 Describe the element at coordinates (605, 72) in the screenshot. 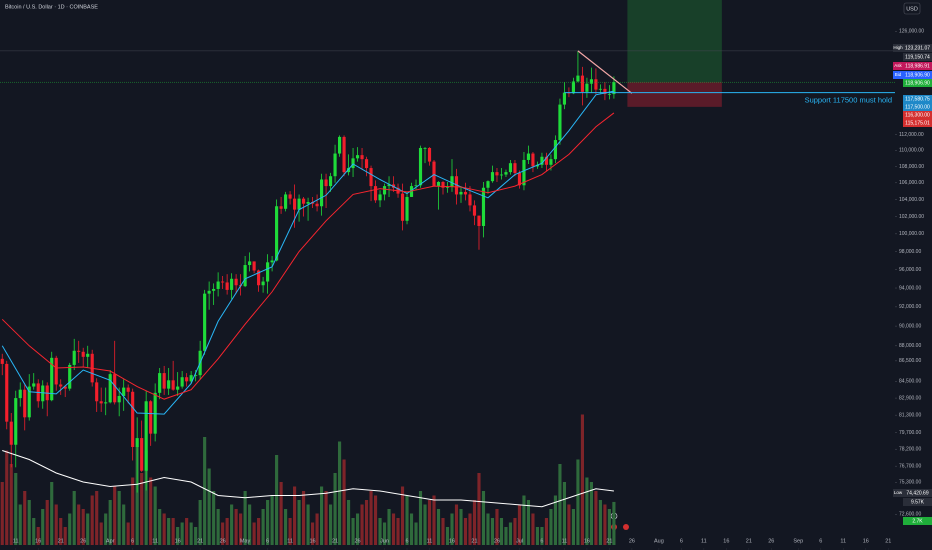

I see `trendline` at that location.